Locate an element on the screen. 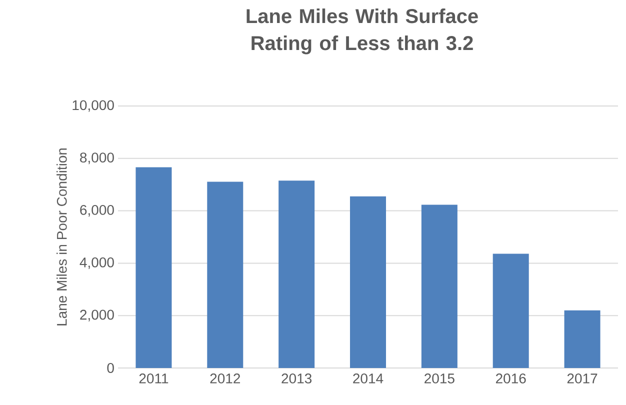 This screenshot has height=405, width=626. x-tick-label: 2015 is located at coordinates (439, 379).